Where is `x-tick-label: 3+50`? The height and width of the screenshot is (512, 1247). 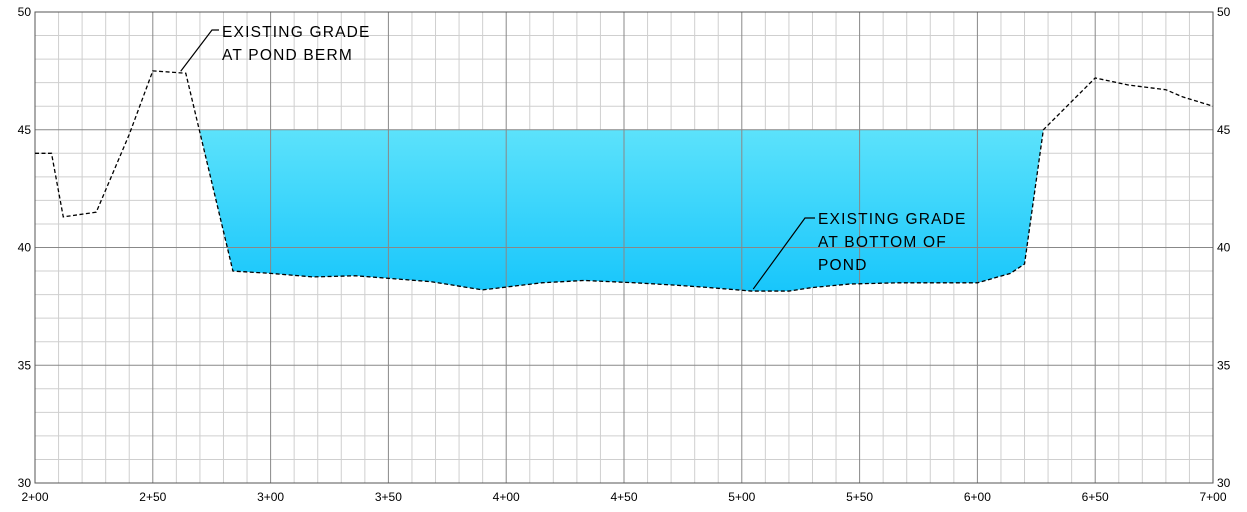 x-tick-label: 3+50 is located at coordinates (388, 497).